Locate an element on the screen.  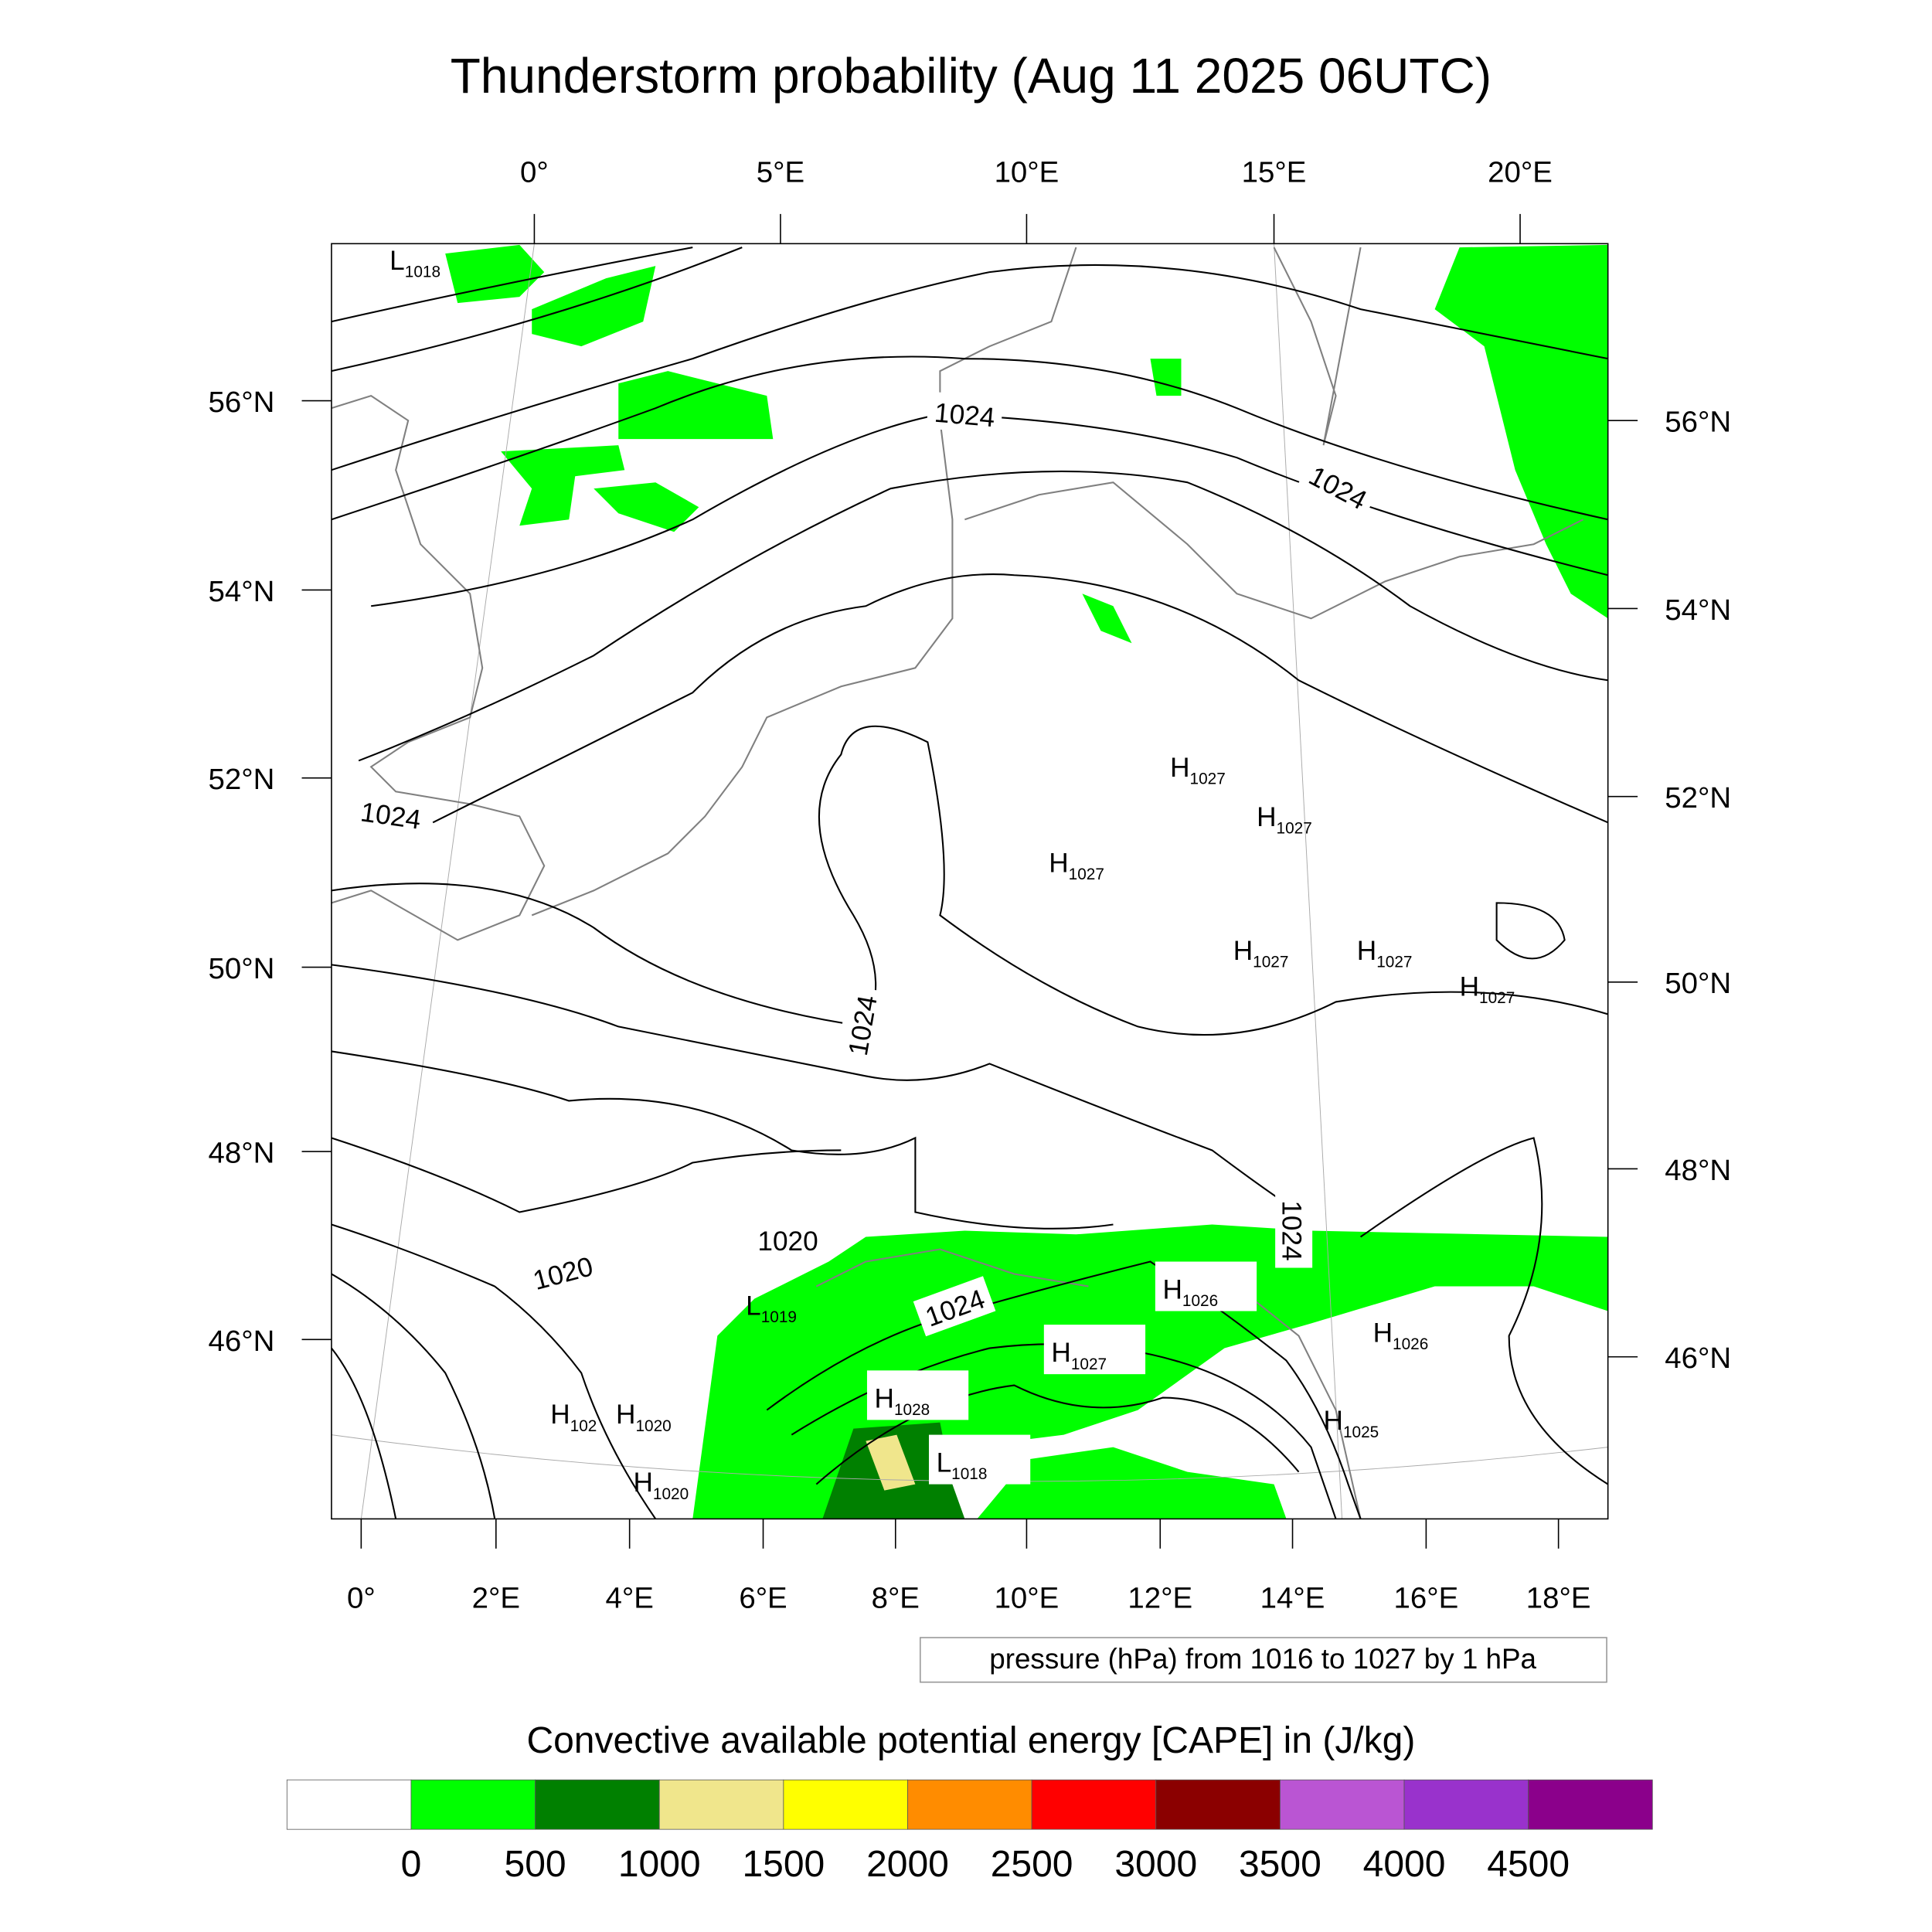
pressure-center-low: L1019 is located at coordinates (772, 1308).